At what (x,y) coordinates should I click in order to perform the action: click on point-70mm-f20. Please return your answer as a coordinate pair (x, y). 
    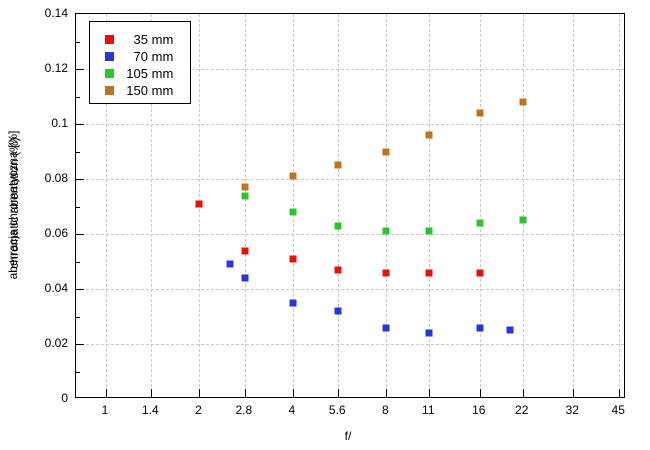
    Looking at the image, I should click on (510, 330).